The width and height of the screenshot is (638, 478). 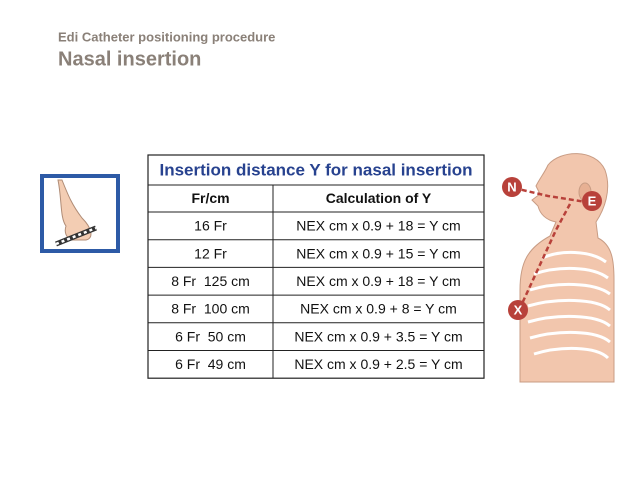 I want to click on table-cell: NEX cm x 0.9 + 3.5 = Y cm, so click(x=378, y=336).